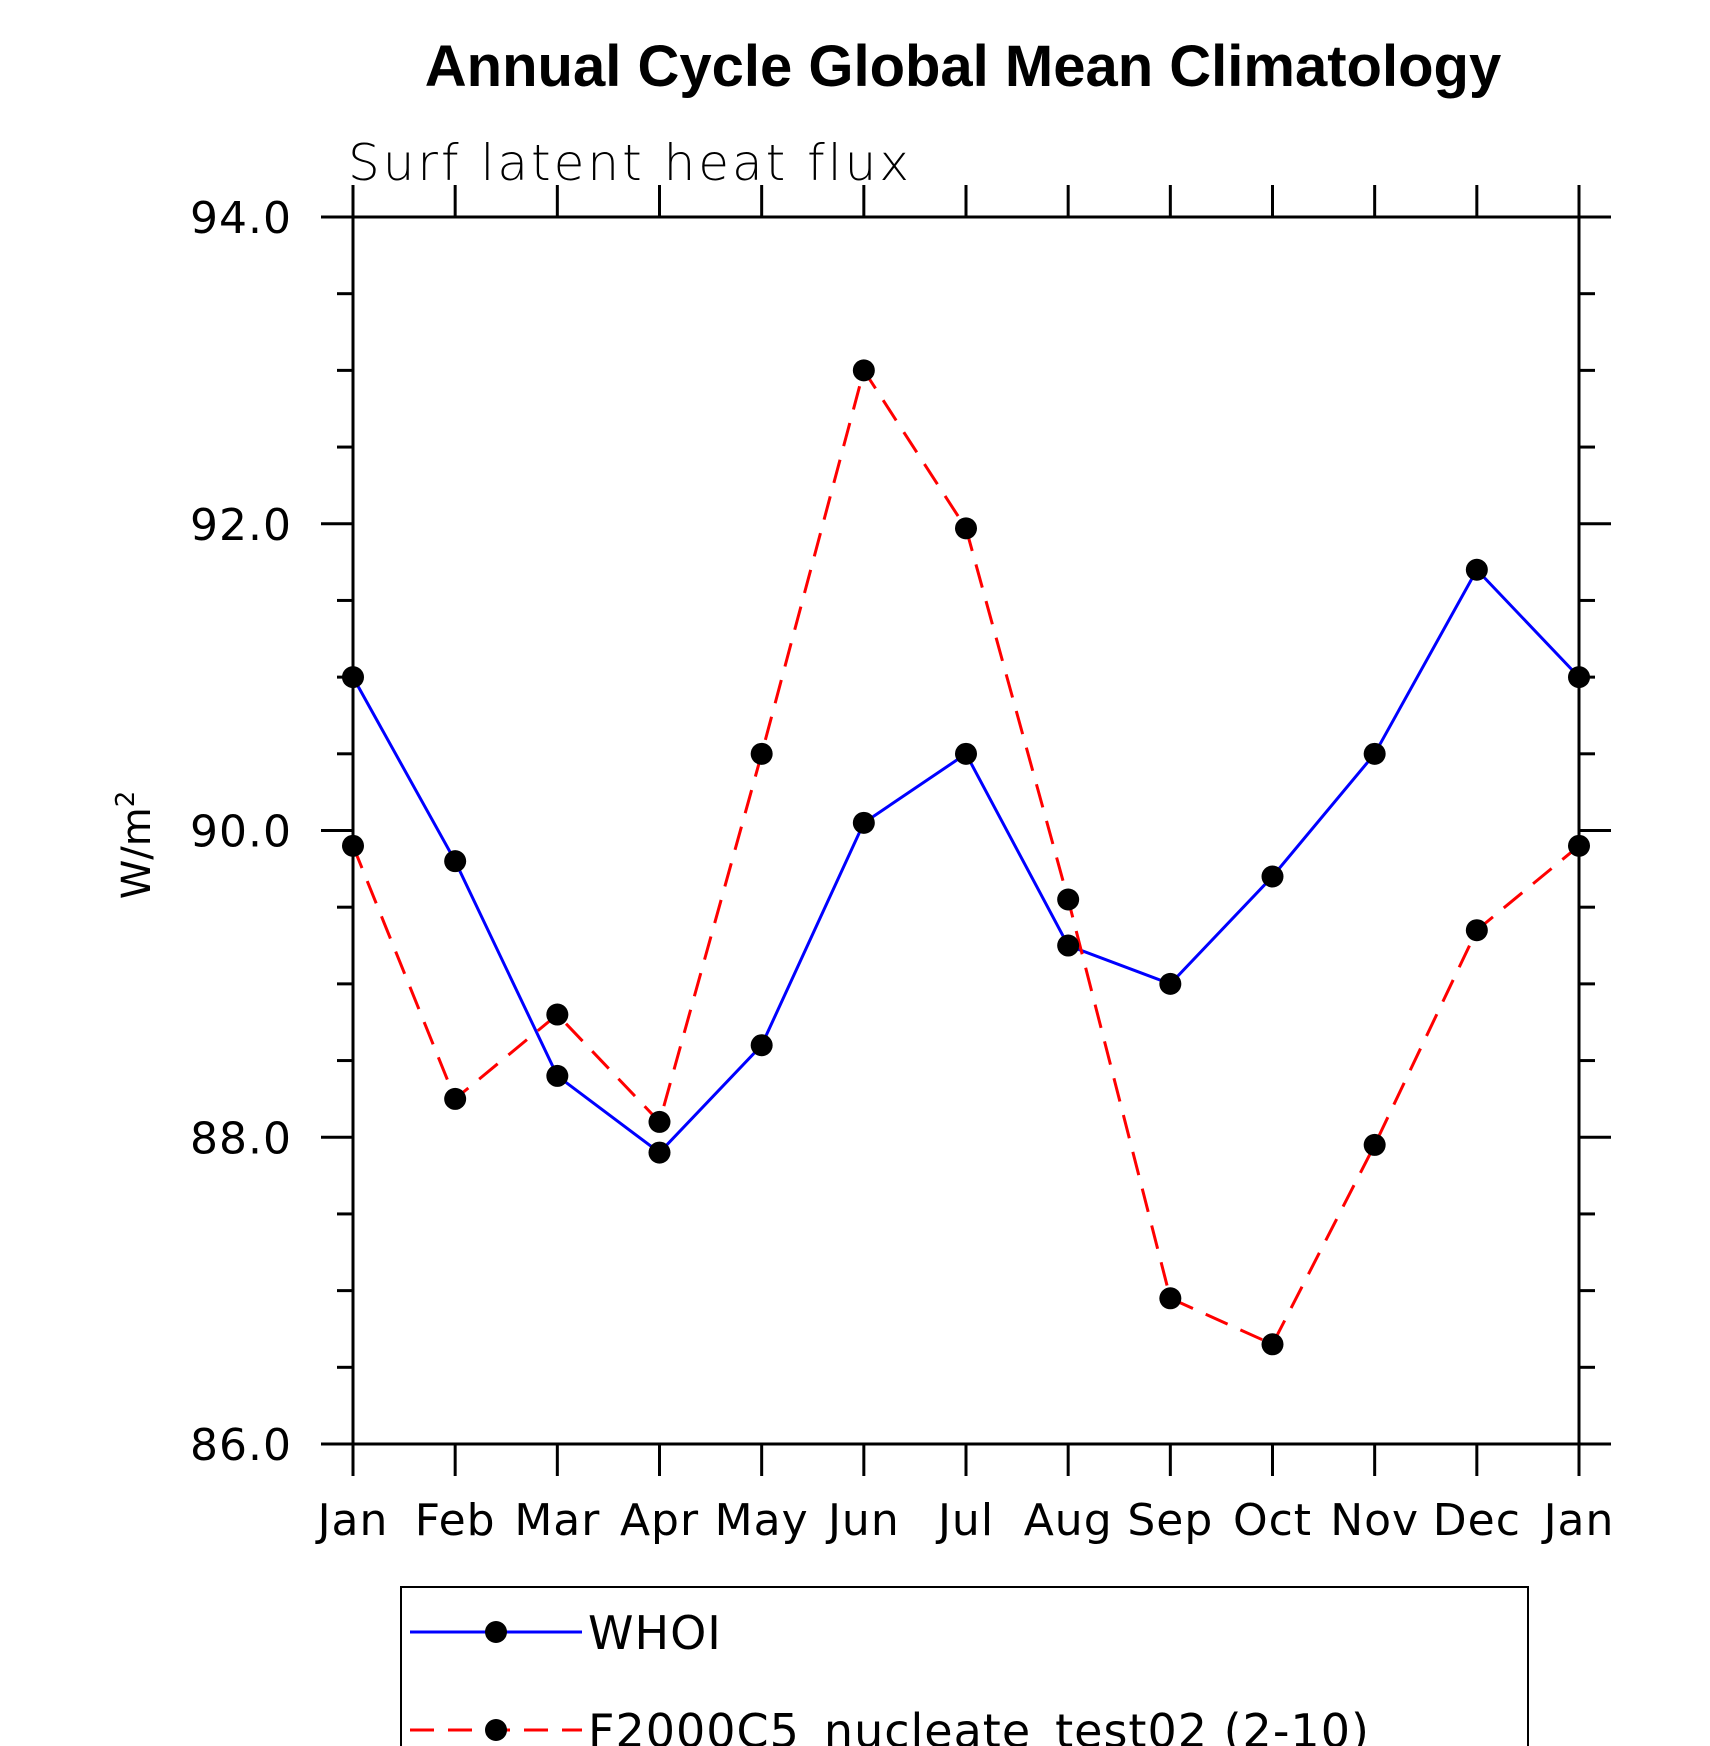  I want to click on y-tick-label: 88.0, so click(241, 1138).